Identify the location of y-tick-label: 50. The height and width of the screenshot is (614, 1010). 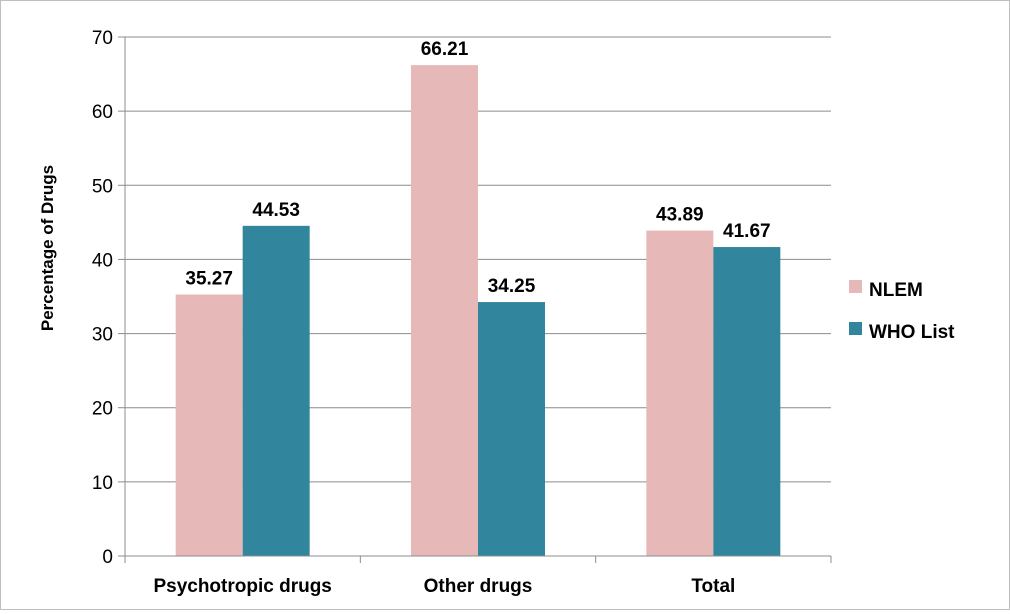
(102, 186).